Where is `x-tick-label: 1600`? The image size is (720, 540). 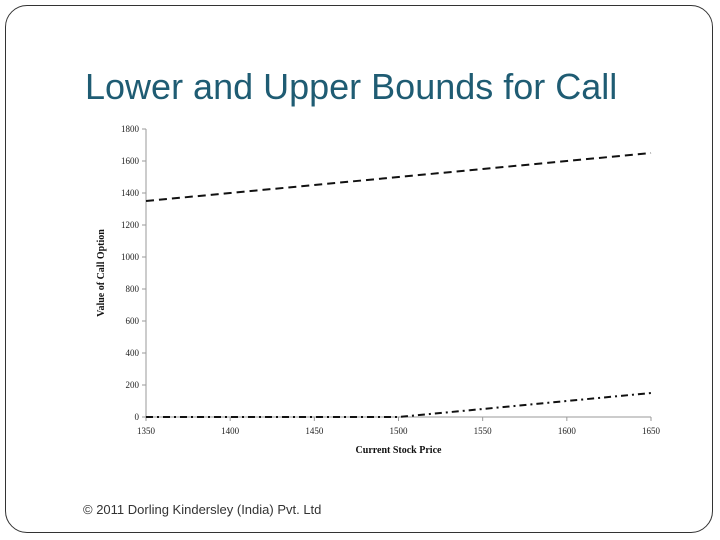 x-tick-label: 1600 is located at coordinates (567, 431).